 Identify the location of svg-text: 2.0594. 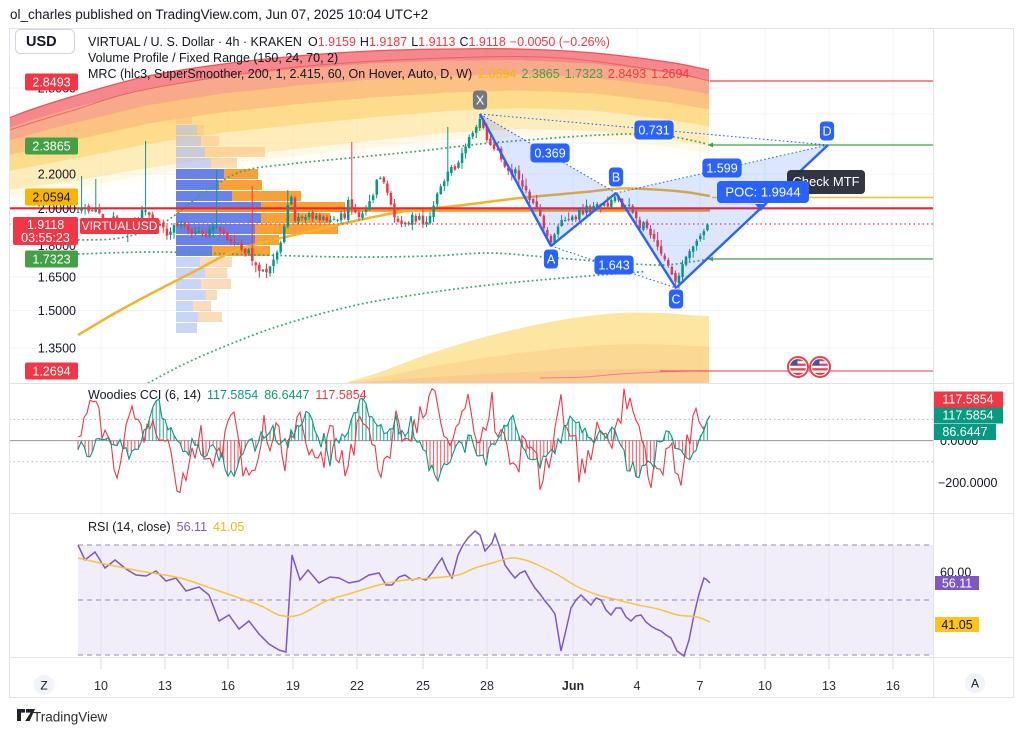
(51, 198).